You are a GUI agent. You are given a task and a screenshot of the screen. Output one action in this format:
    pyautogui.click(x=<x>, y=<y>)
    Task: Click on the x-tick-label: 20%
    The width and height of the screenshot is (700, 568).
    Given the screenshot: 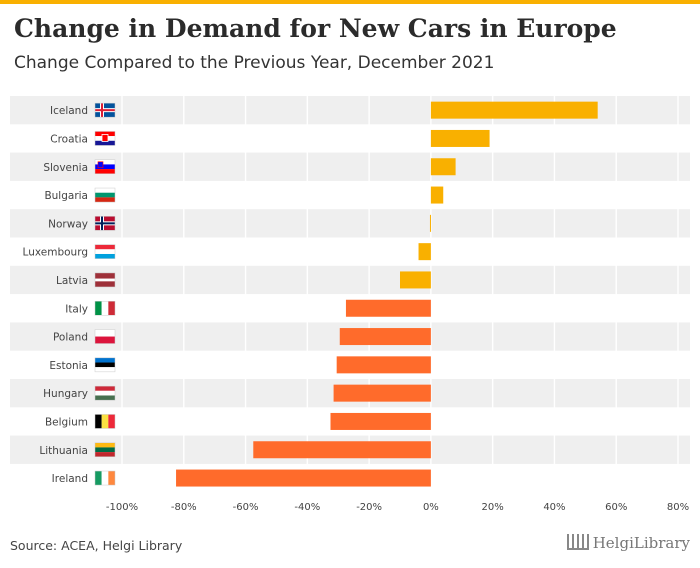 What is the action you would take?
    pyautogui.click(x=493, y=507)
    